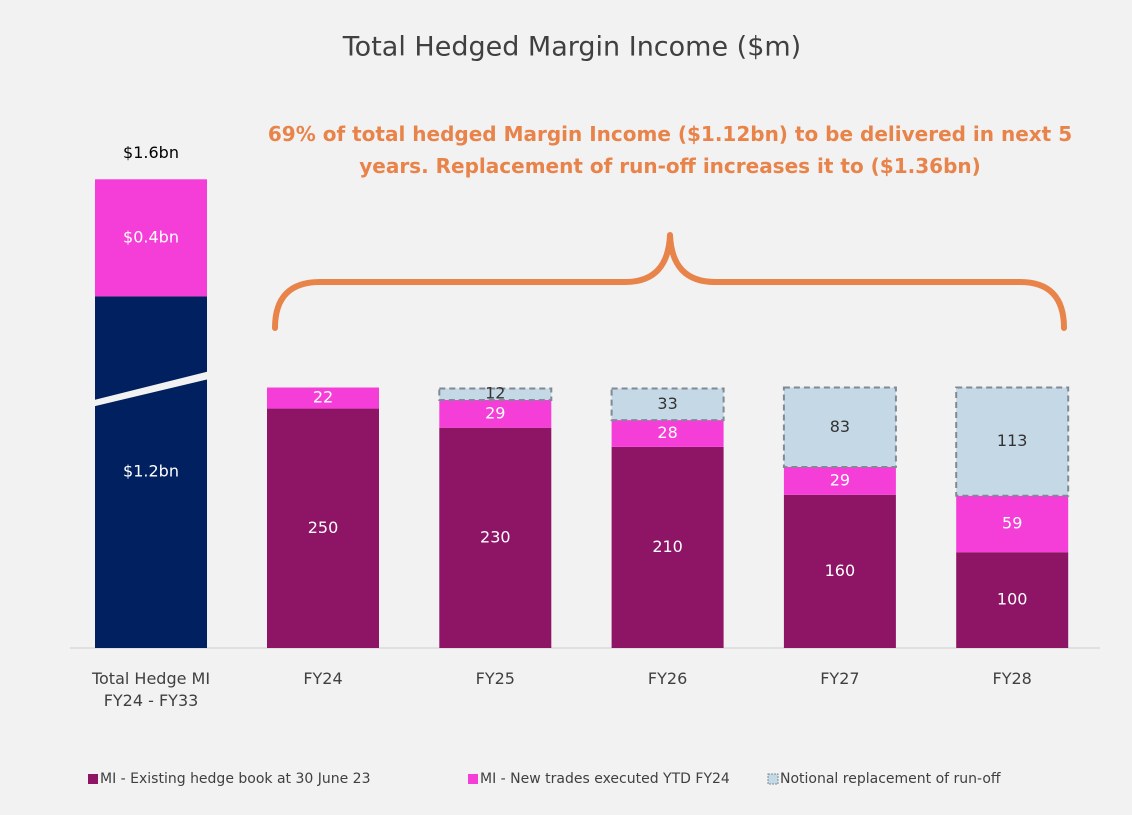 This screenshot has width=1132, height=815. I want to click on x-tick-label: FY28, so click(1012, 678).